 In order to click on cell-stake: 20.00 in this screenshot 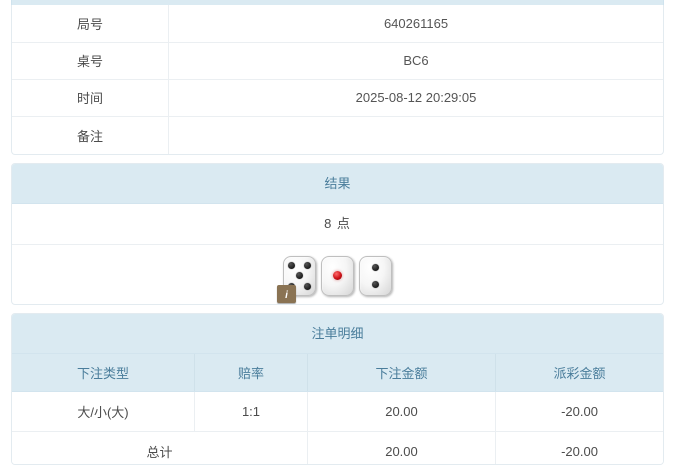, I will do `click(401, 411)`.